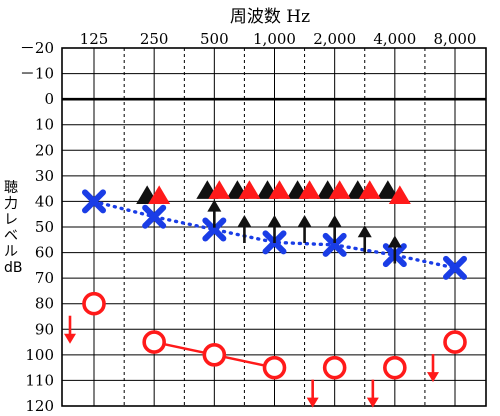  What do you see at coordinates (394, 39) in the screenshot?
I see `x-tick-label: 4,000` at bounding box center [394, 39].